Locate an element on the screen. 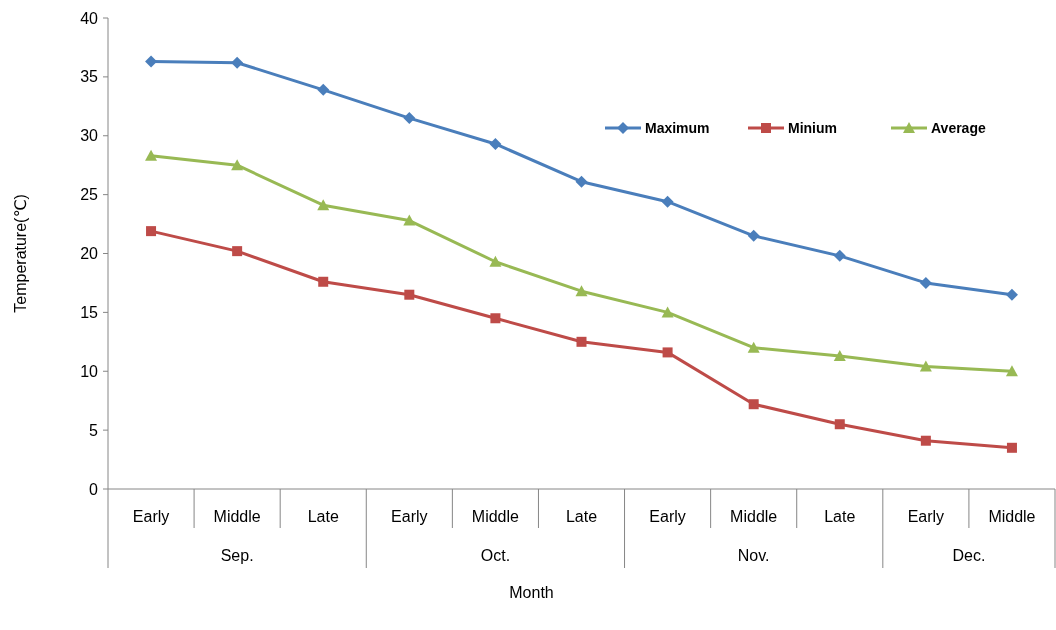 The image size is (1056, 630). y-tick-label: 40 is located at coordinates (89, 18).